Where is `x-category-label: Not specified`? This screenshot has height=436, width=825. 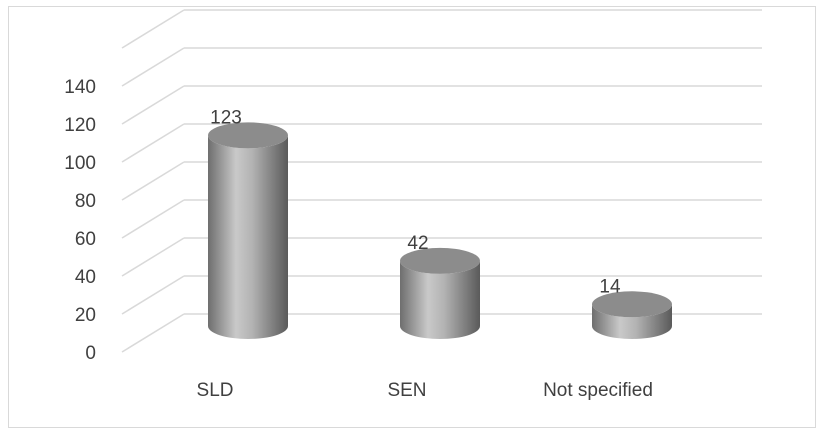
x-category-label: Not specified is located at coordinates (598, 390).